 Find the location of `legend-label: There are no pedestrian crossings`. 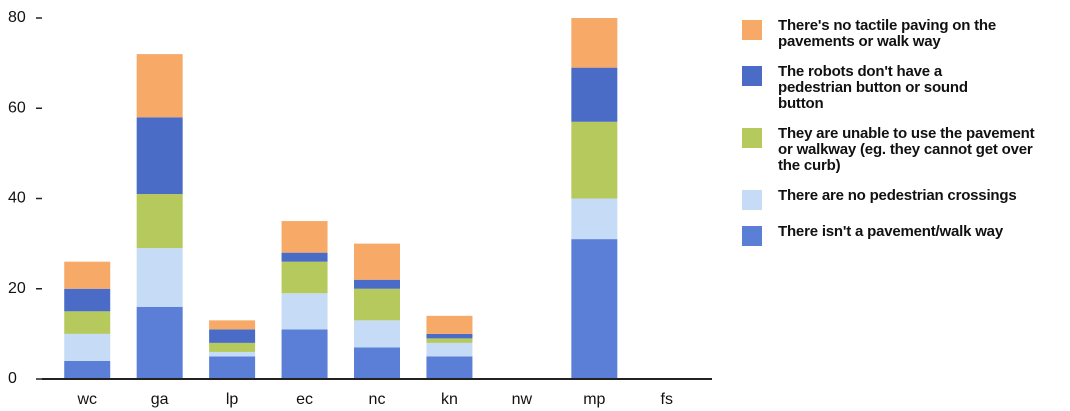

legend-label: There are no pedestrian crossings is located at coordinates (897, 195).